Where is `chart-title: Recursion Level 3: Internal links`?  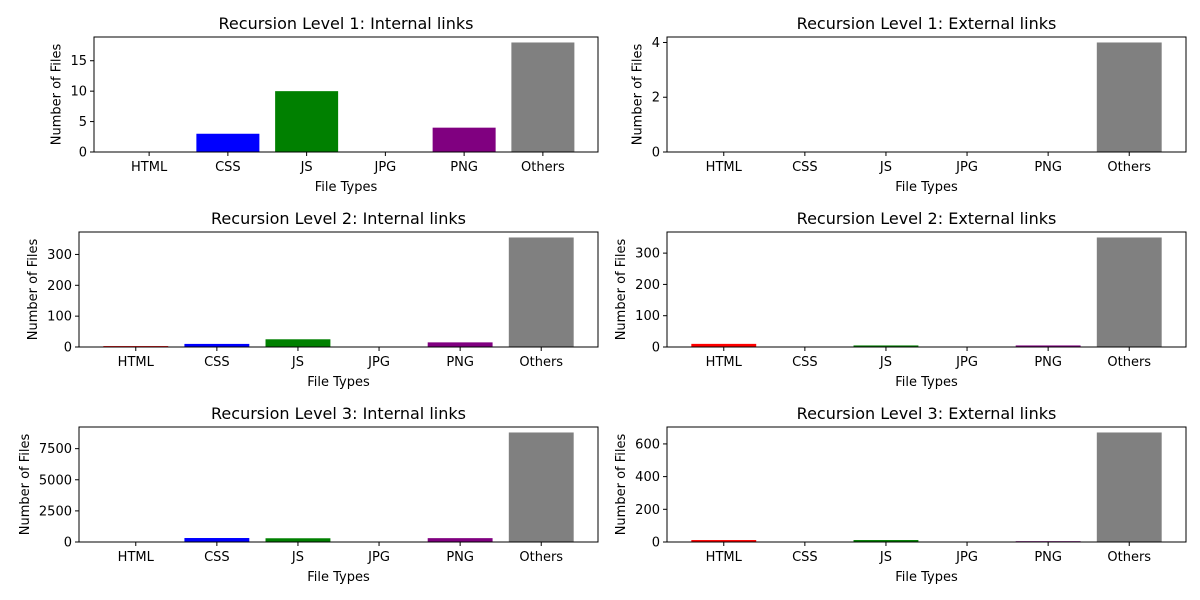
chart-title: Recursion Level 3: Internal links is located at coordinates (338, 413).